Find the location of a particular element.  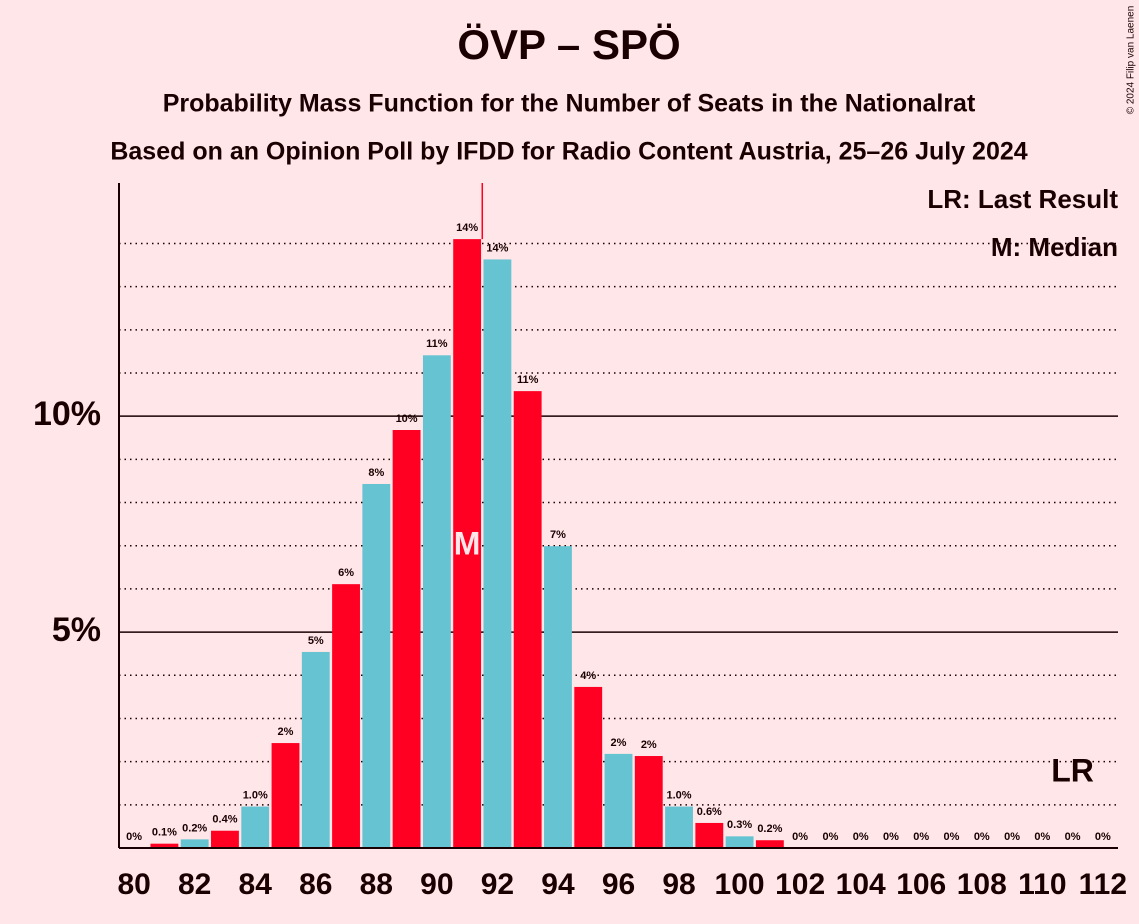

x-tick-label: 106 is located at coordinates (921, 884).